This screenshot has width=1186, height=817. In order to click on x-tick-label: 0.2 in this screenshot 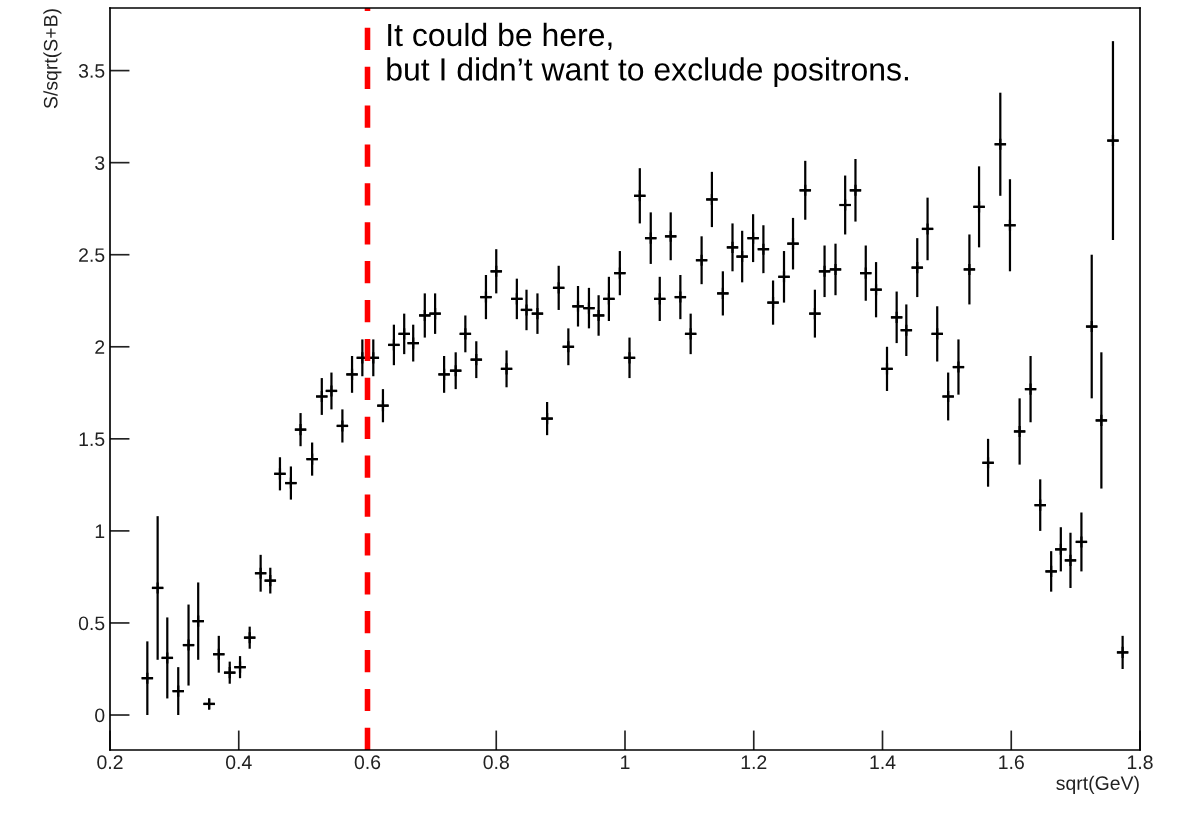, I will do `click(110, 762)`.